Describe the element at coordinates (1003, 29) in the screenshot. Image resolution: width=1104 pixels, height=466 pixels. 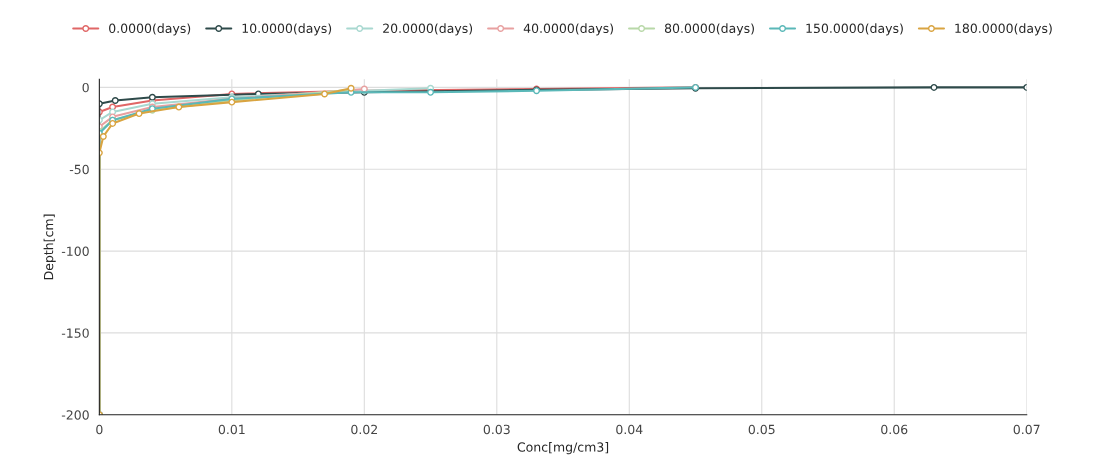
I see `legend-label: 180.0000(days)` at that location.